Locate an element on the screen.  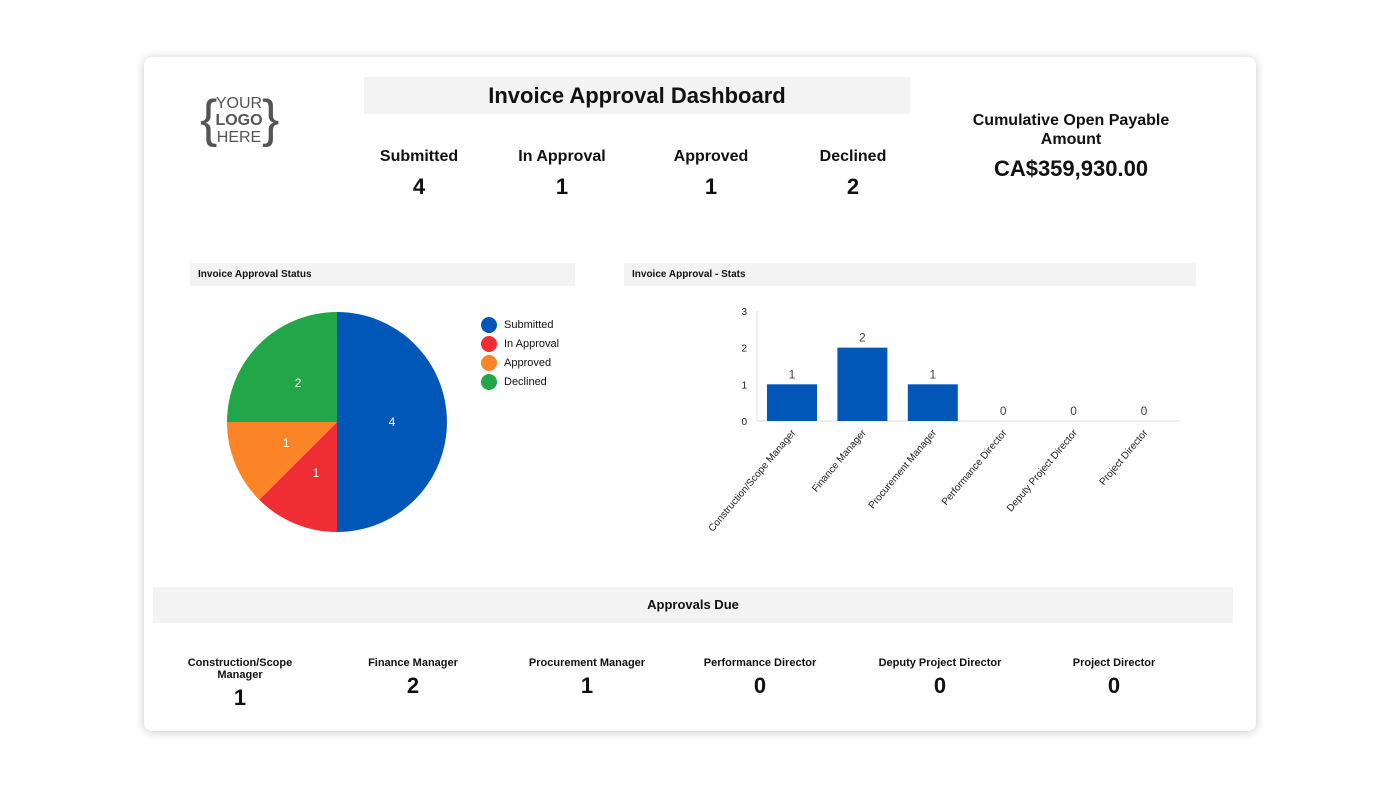
legend-label: In Approval is located at coordinates (532, 344).